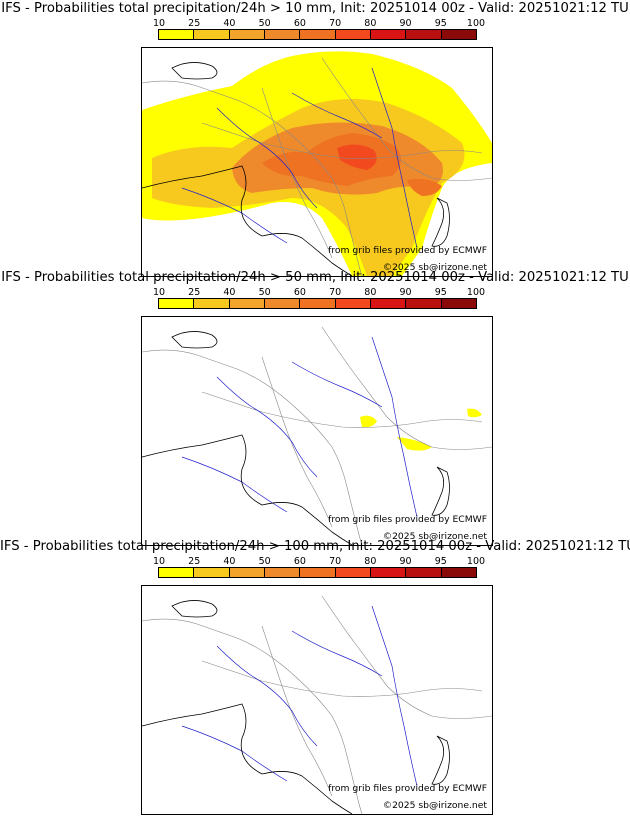 The width and height of the screenshot is (630, 828). Describe the element at coordinates (421, 429) in the screenshot. I see `probability-fill` at that location.